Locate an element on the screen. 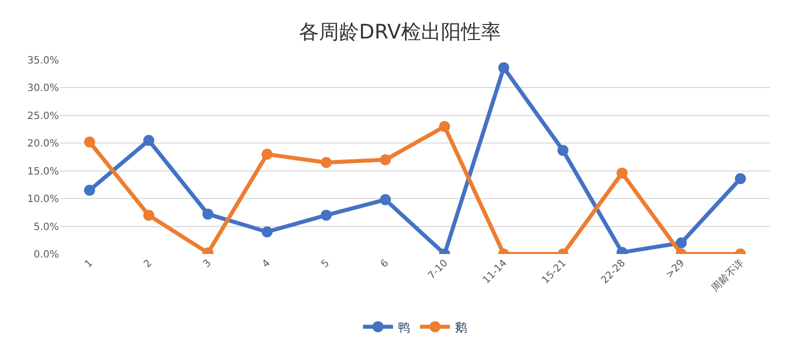  x-tick-label: 1 is located at coordinates (89, 264).